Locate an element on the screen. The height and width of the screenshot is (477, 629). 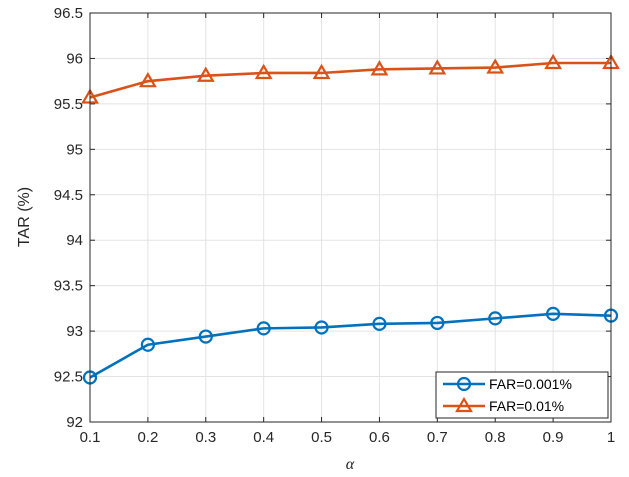
y-tick-label: 94.5 is located at coordinates (68, 195).